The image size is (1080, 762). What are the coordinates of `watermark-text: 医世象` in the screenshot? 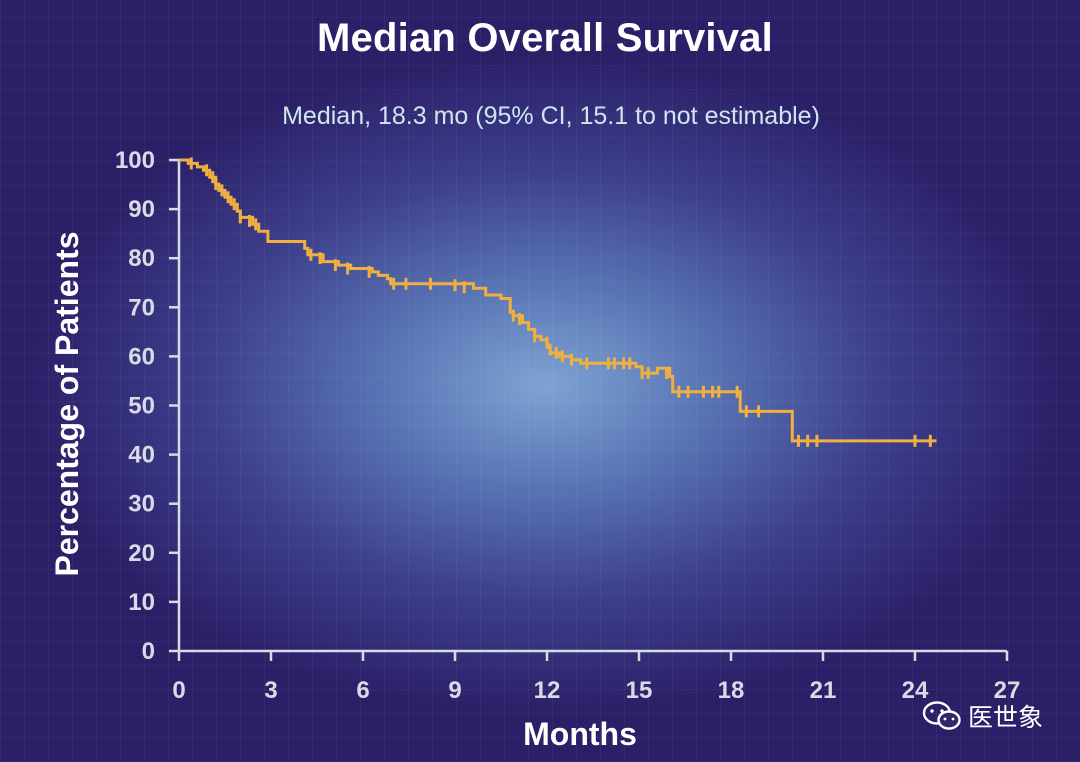 It's located at (1006, 717).